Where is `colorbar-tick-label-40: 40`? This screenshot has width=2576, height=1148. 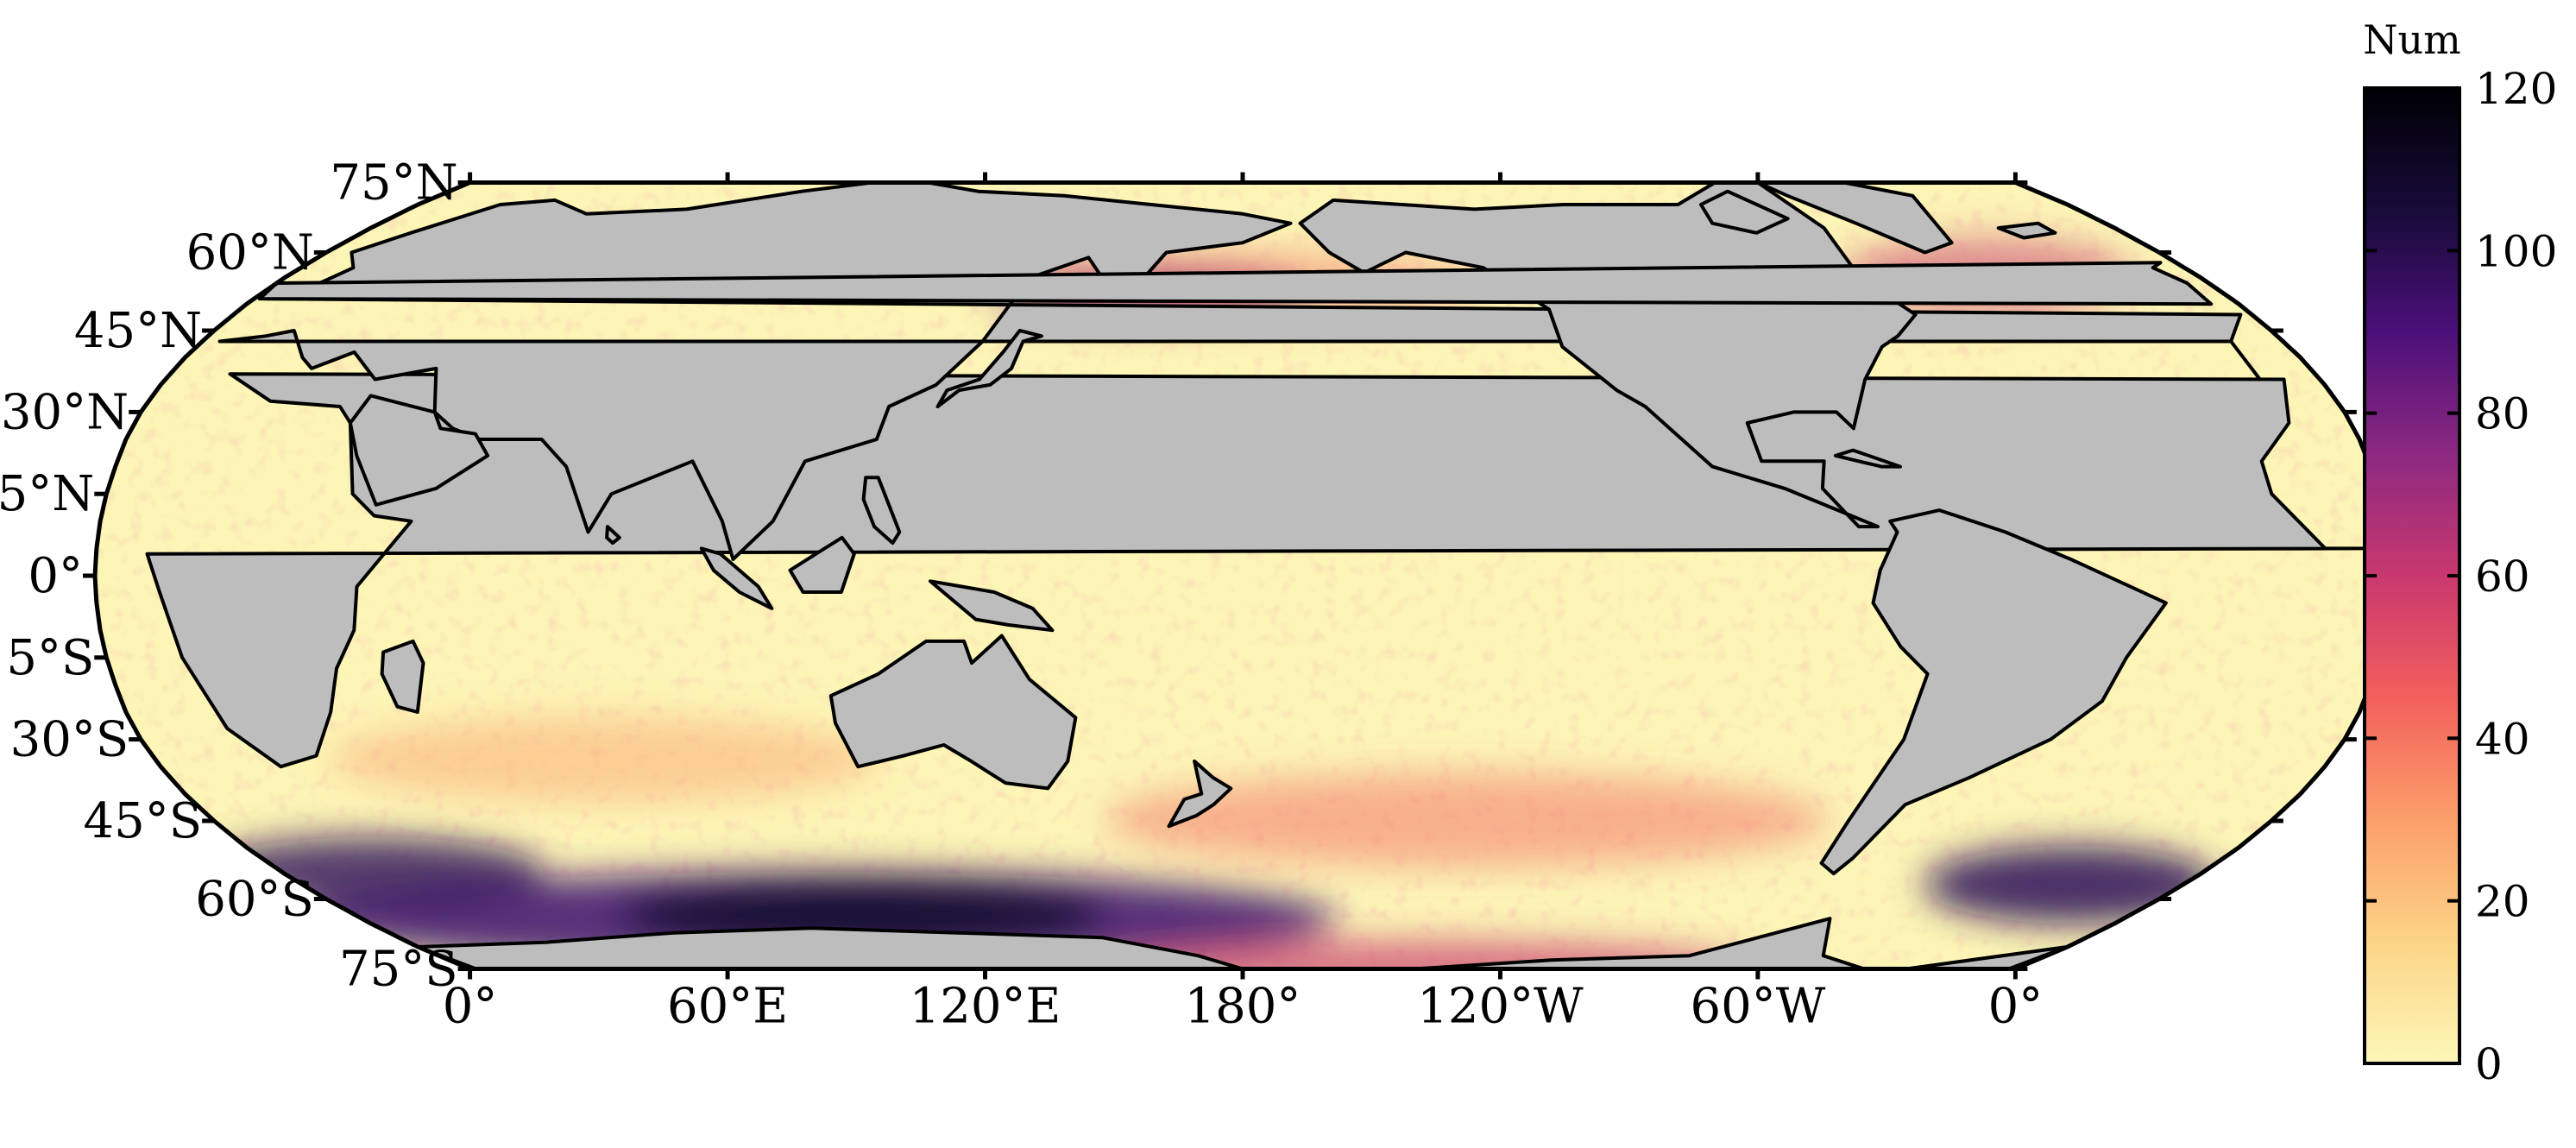 colorbar-tick-label-40: 40 is located at coordinates (2503, 739).